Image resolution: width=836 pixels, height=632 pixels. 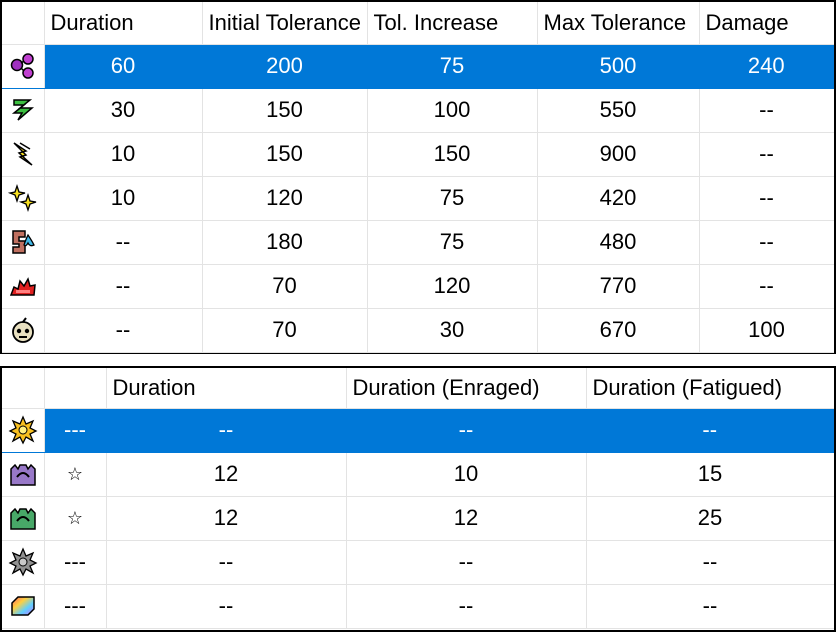 What do you see at coordinates (466, 474) in the screenshot?
I see `duration-enraged-cell: 10` at bounding box center [466, 474].